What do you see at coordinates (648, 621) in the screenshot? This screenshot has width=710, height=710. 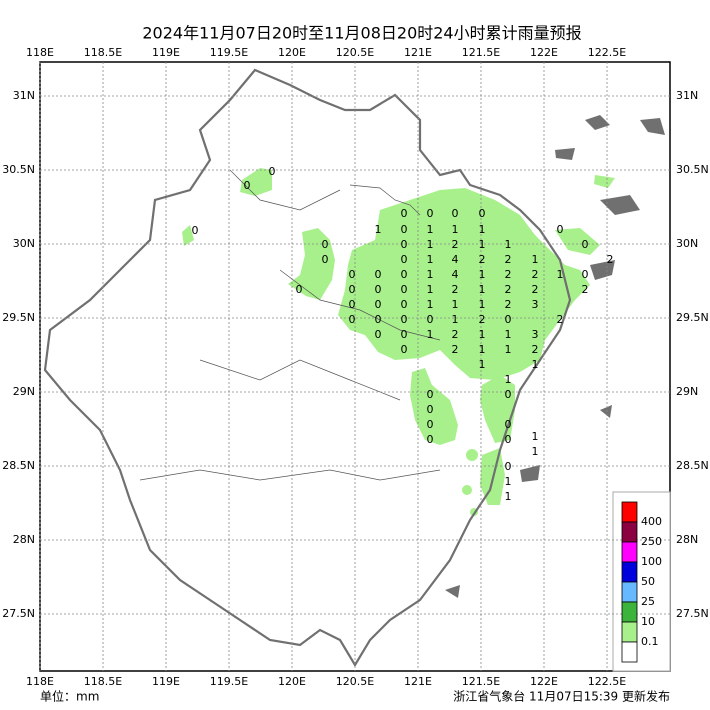 I see `legend-label: 10` at bounding box center [648, 621].